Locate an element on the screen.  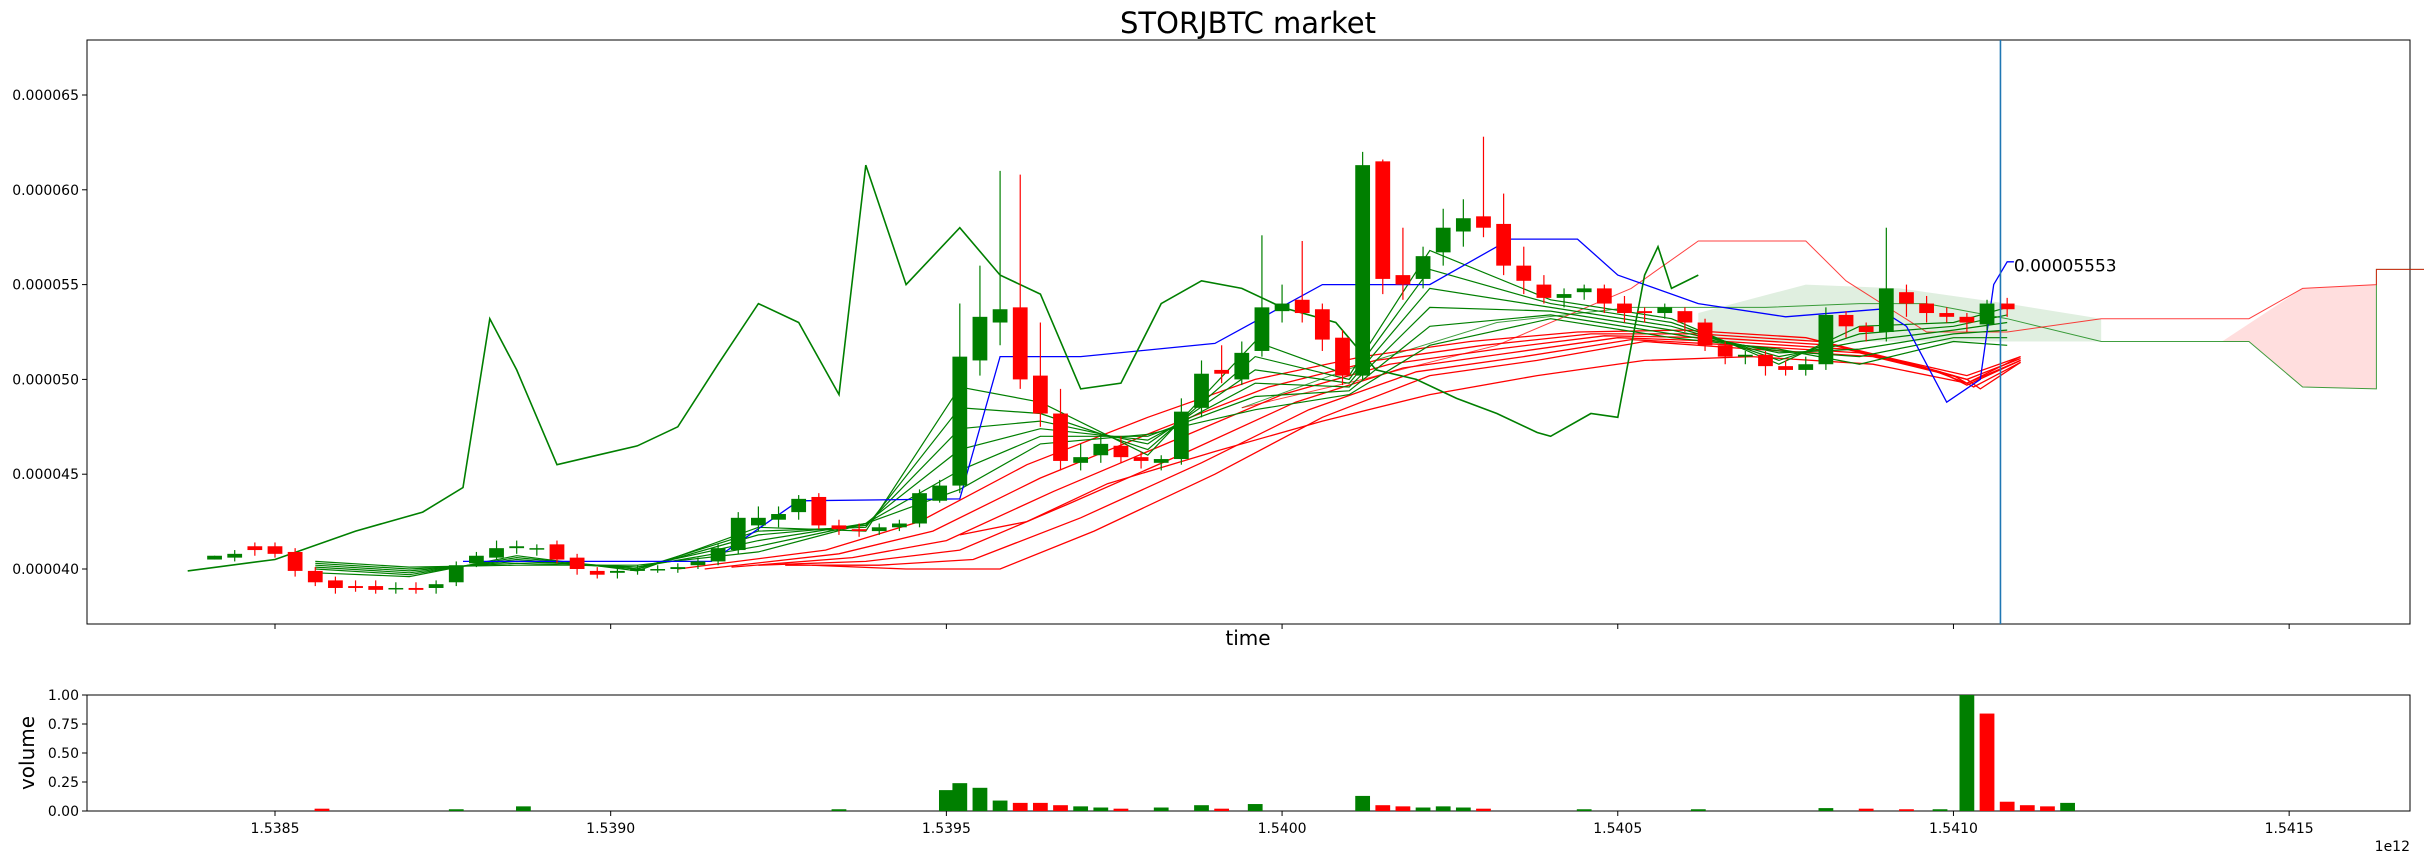
volume-axis-label: volume is located at coordinates (27, 753).